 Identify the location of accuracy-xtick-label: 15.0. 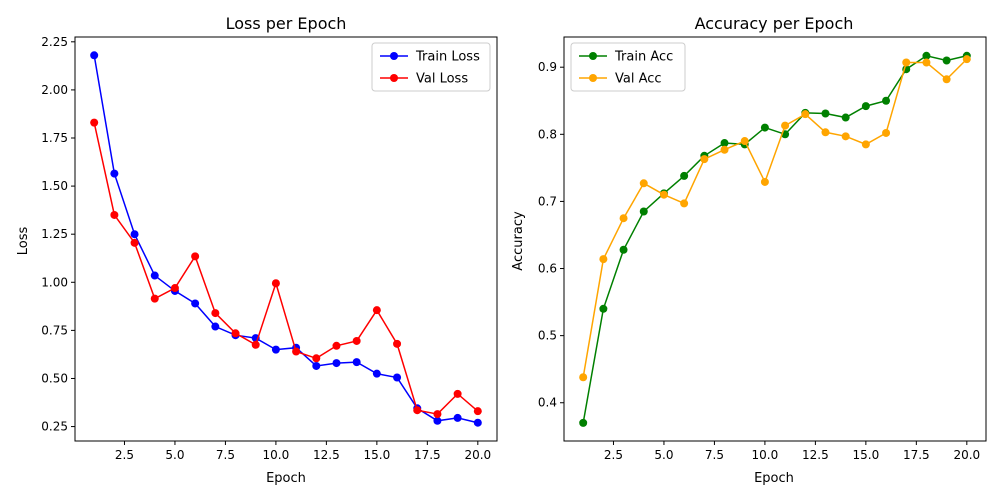
(866, 455).